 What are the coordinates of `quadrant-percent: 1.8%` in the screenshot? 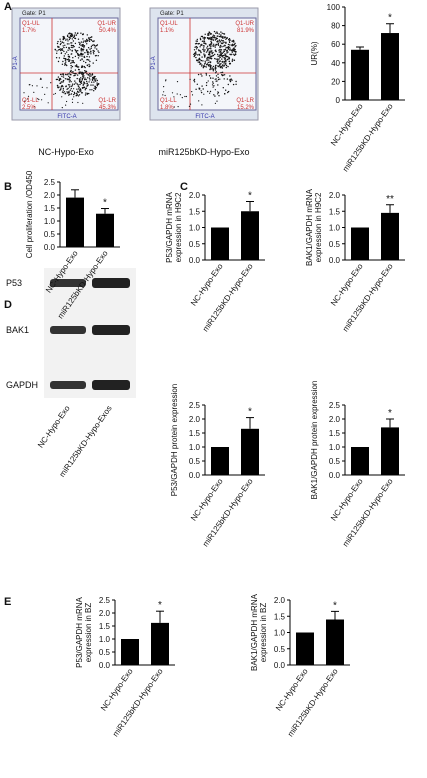 It's located at (167, 108).